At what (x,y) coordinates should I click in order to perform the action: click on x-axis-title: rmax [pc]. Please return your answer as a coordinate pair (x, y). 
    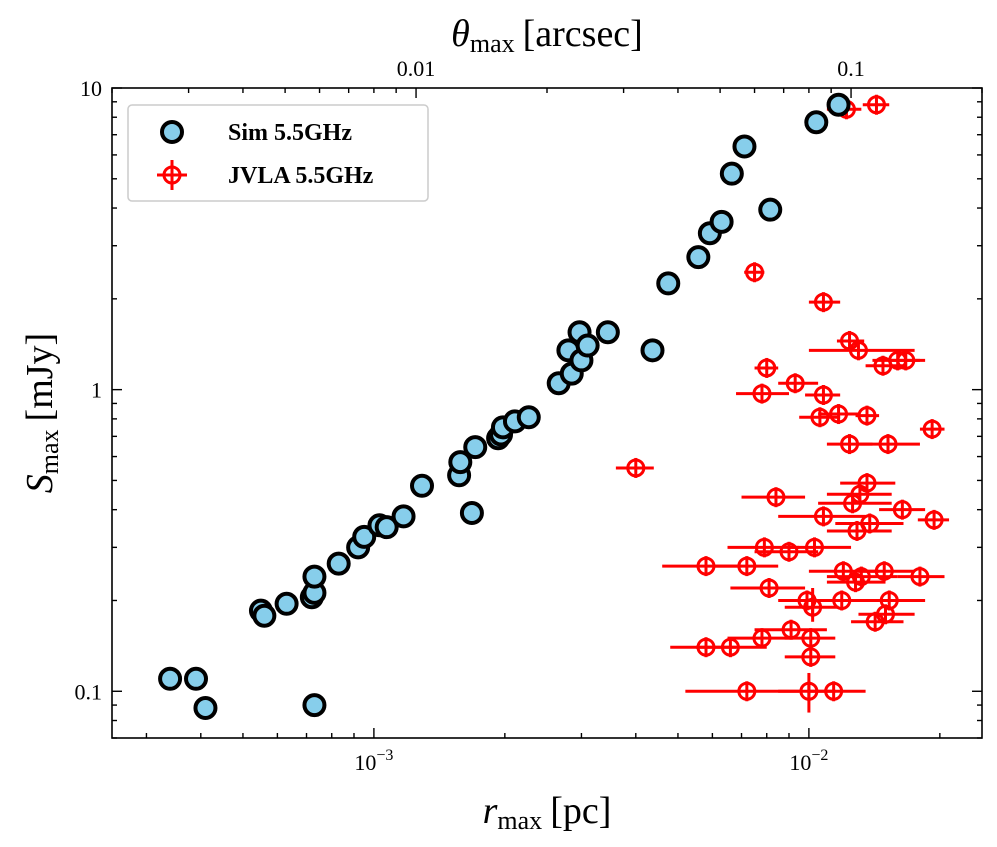
    Looking at the image, I should click on (547, 812).